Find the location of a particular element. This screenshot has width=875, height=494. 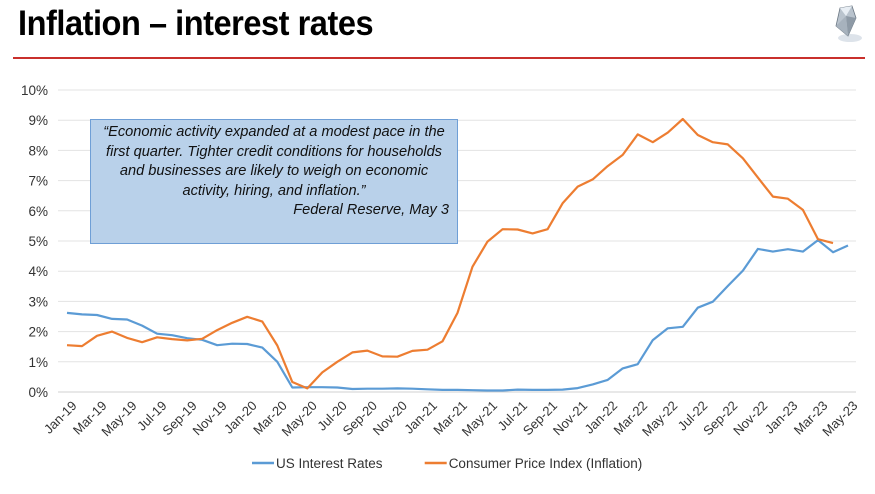

y-tick-label: 6% is located at coordinates (38, 211).